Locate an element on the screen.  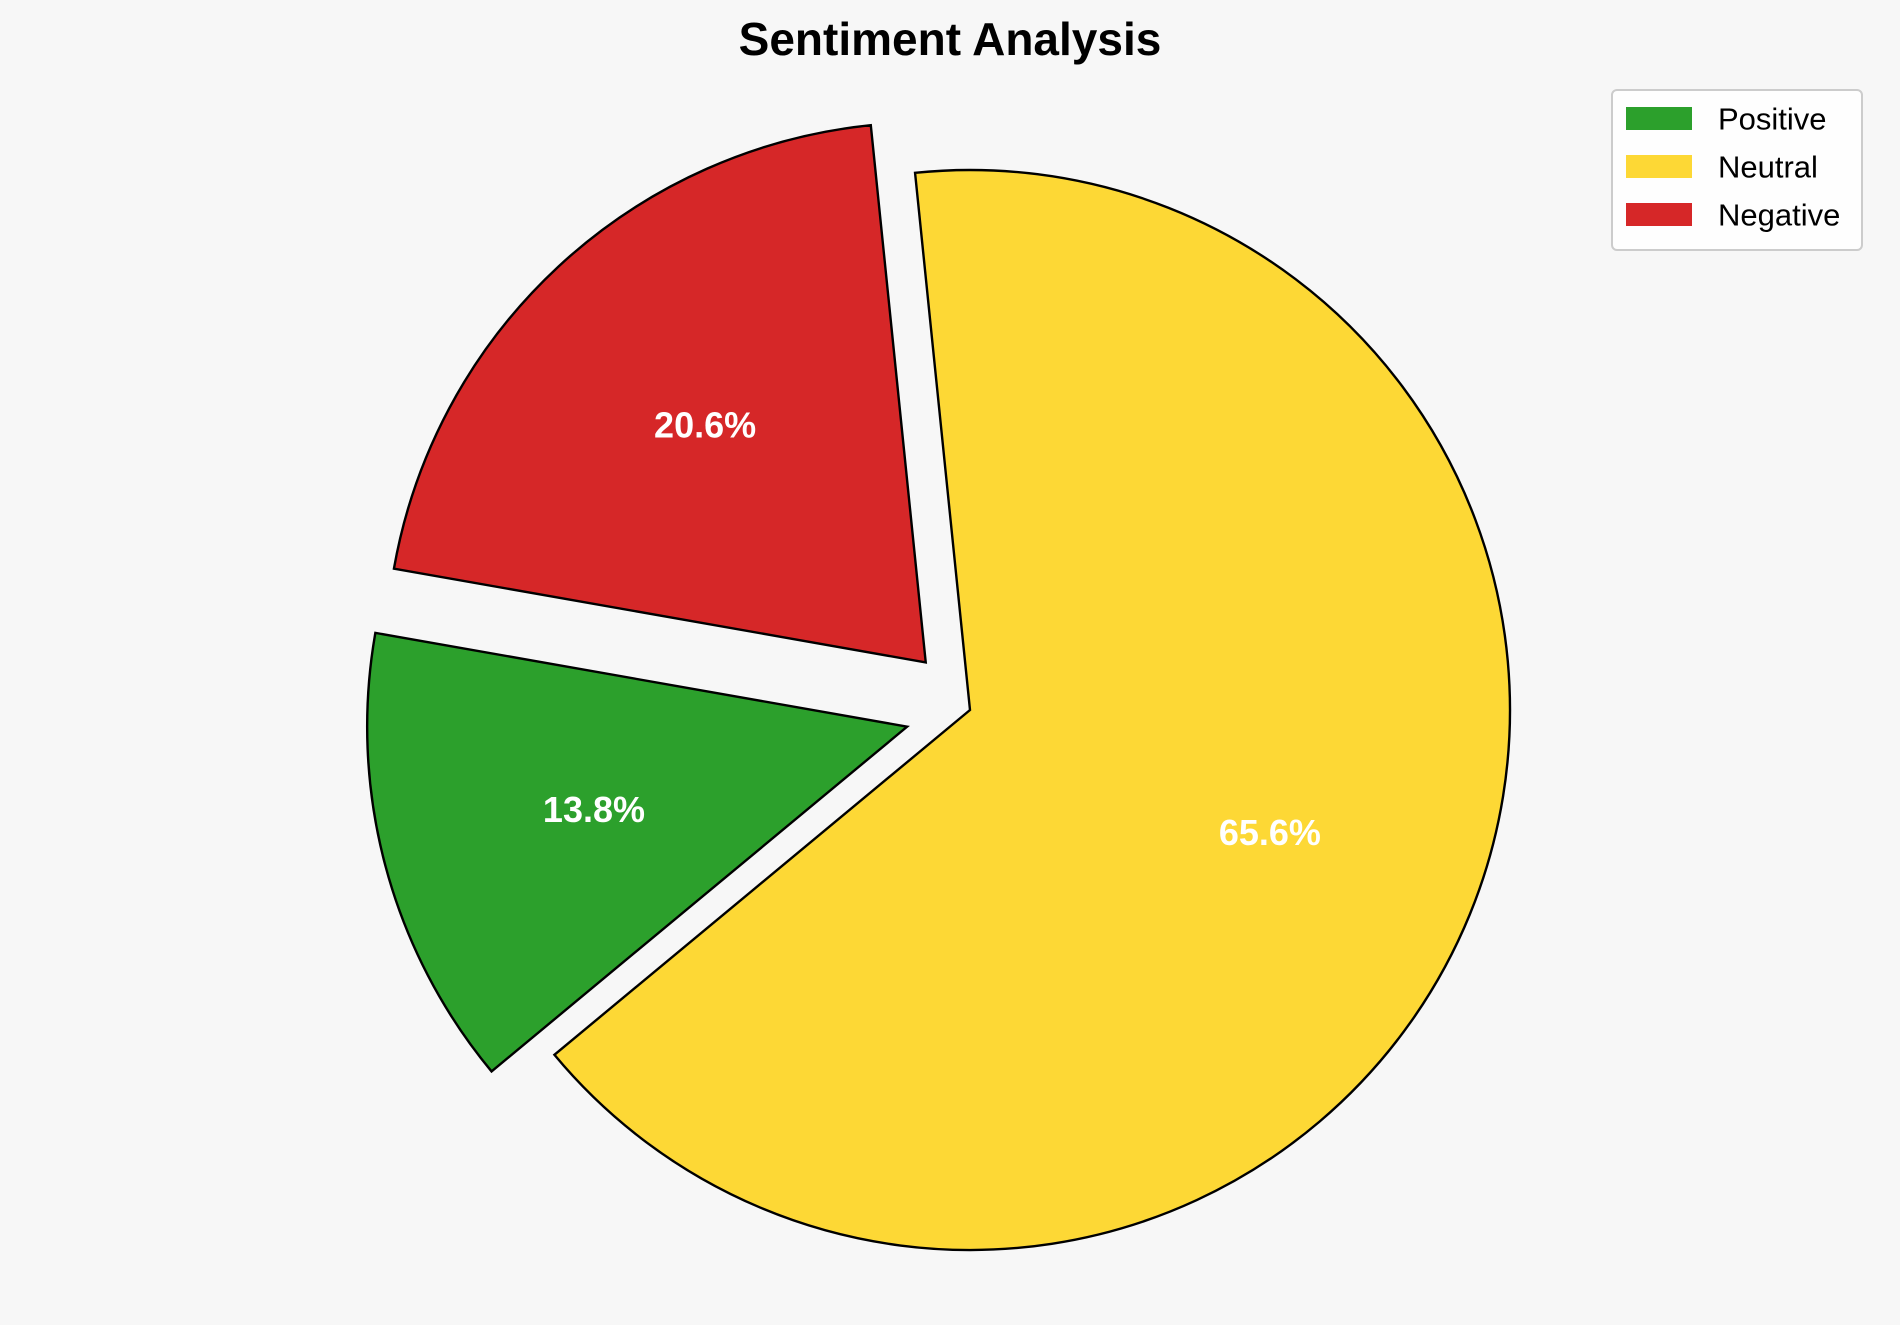
pie-label-neutral: 65.6% is located at coordinates (1270, 832).